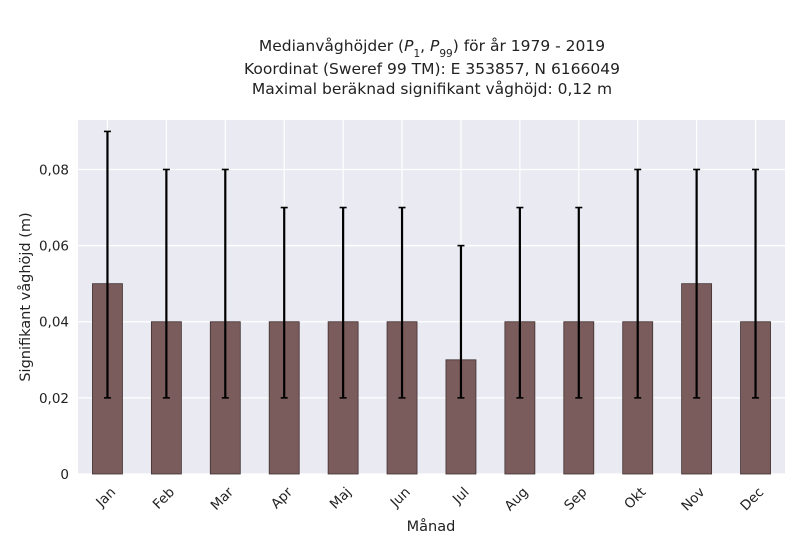 This screenshot has width=800, height=550. What do you see at coordinates (54, 247) in the screenshot?
I see `y-tick-label: 0,06` at bounding box center [54, 247].